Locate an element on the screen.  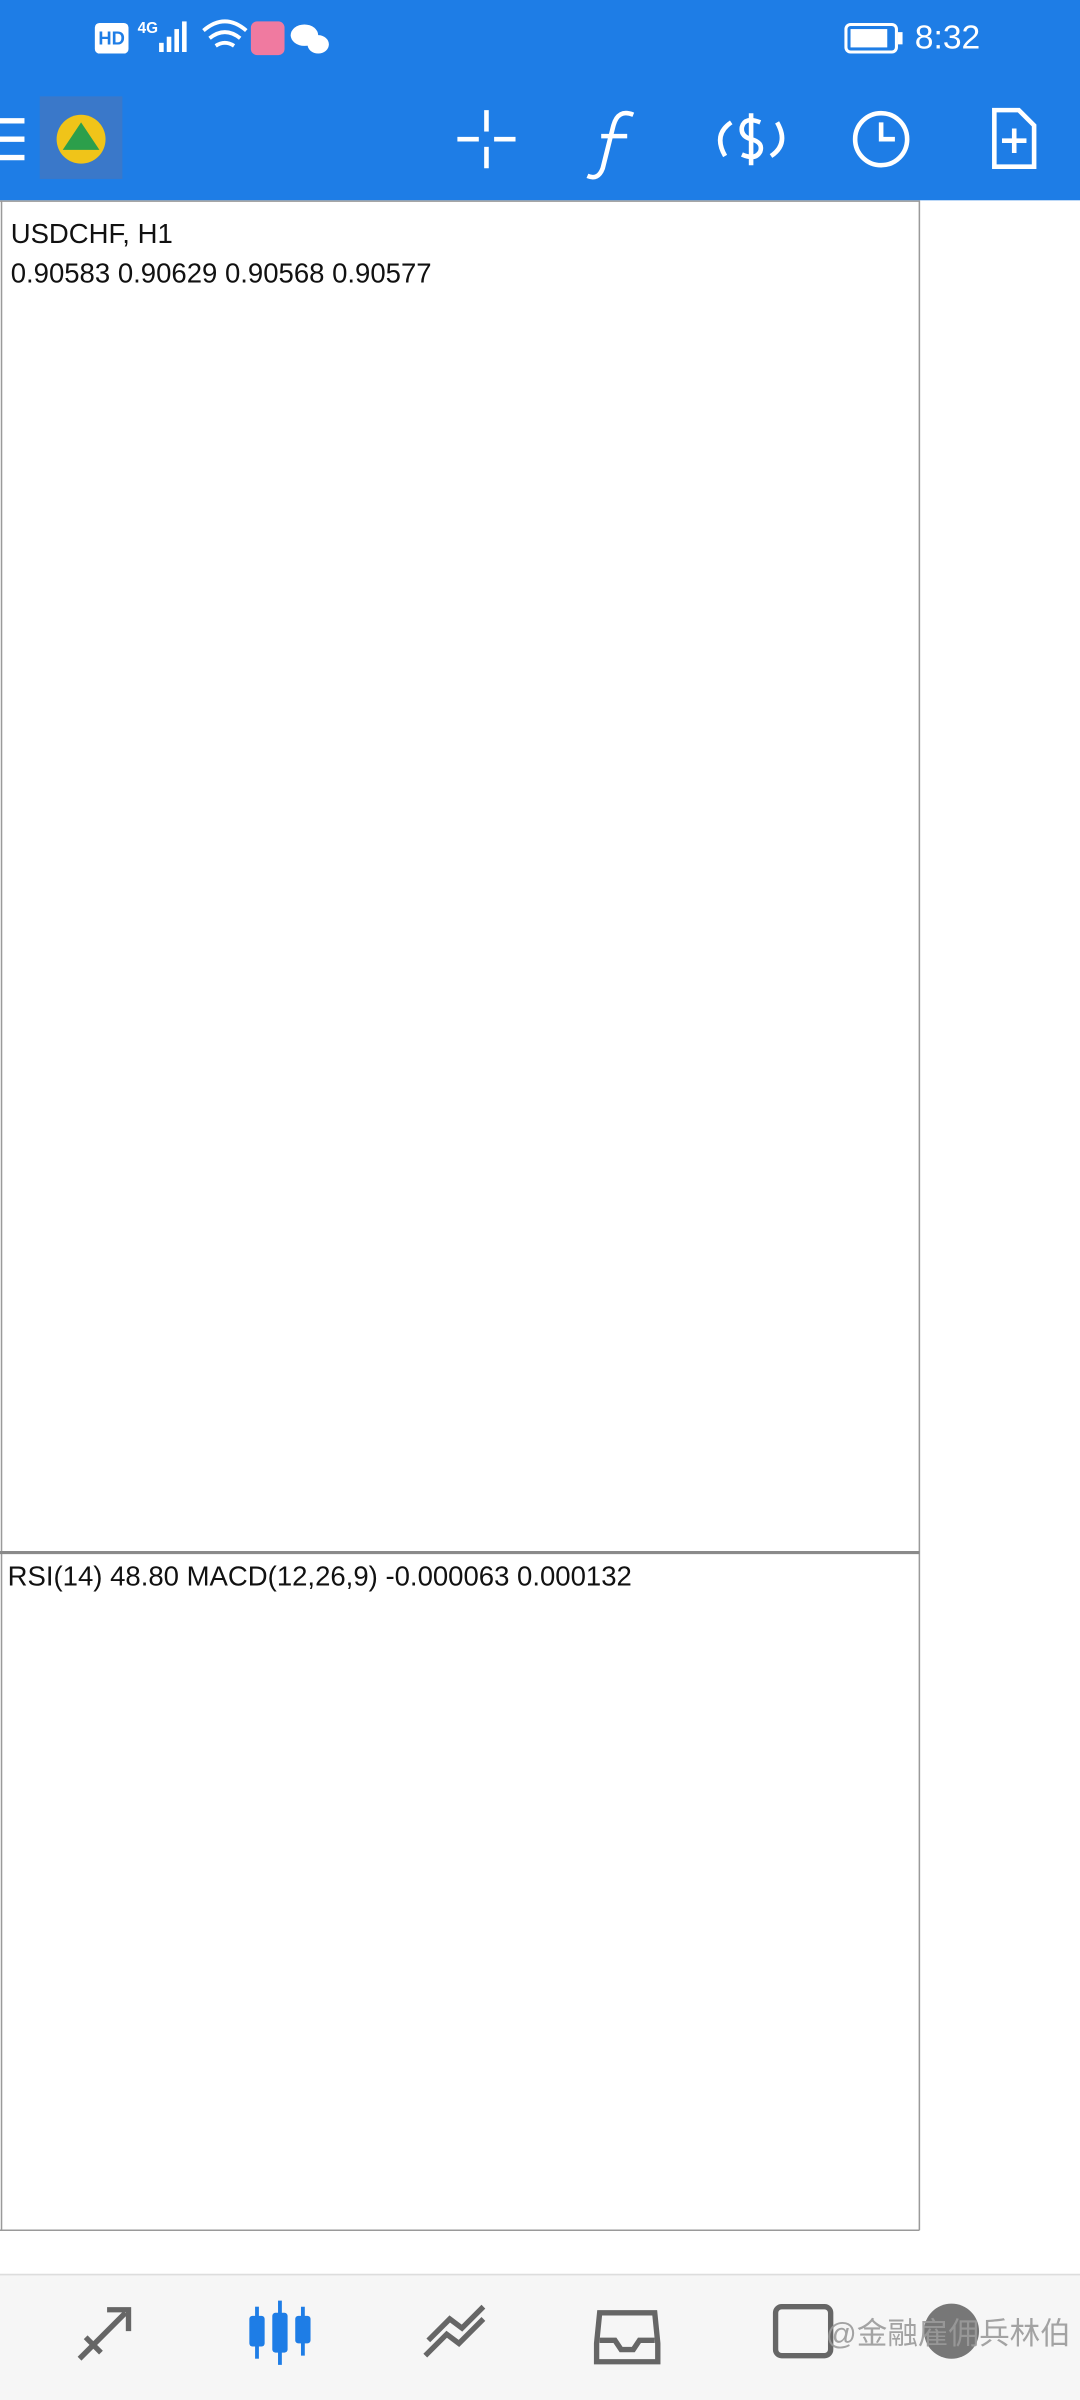
signal-icon is located at coordinates (173, 37).